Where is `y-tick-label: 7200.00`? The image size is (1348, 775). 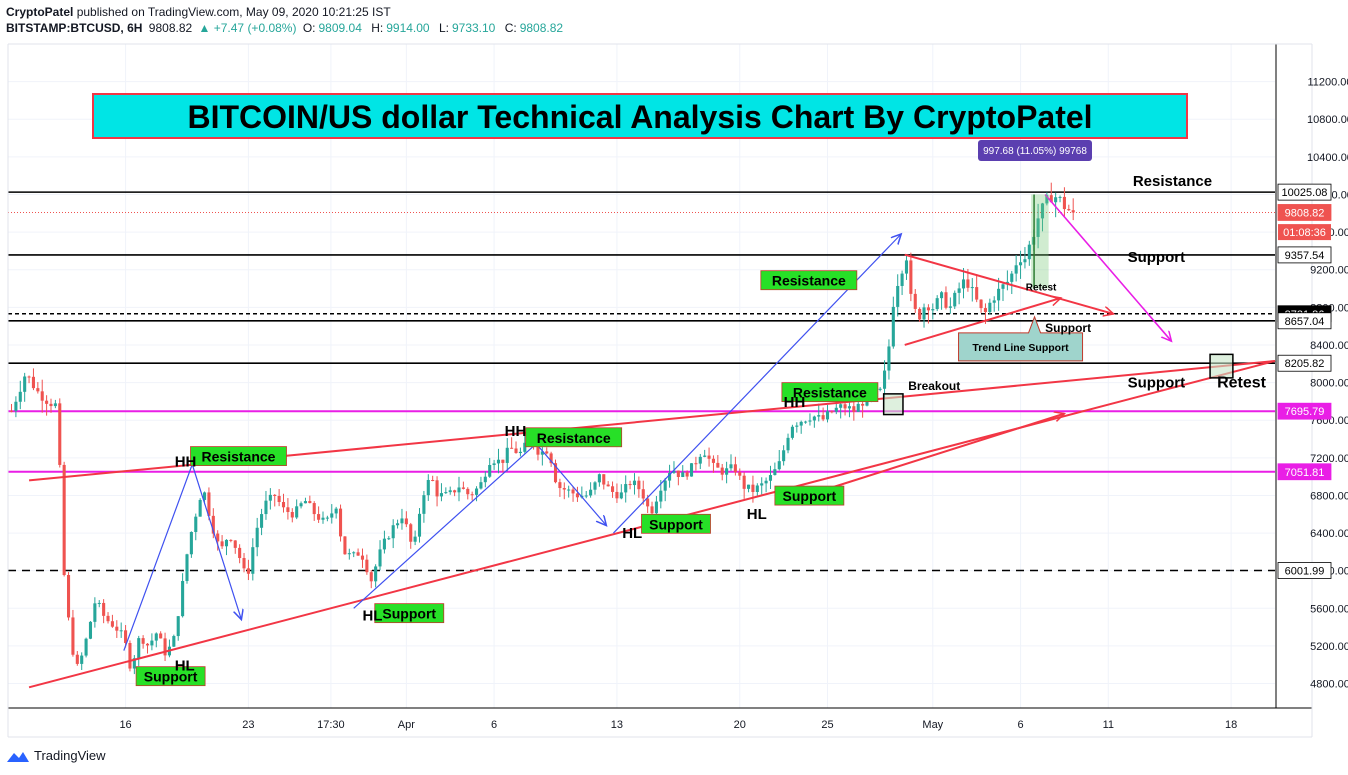
y-tick-label: 7200.00 is located at coordinates (1329, 459).